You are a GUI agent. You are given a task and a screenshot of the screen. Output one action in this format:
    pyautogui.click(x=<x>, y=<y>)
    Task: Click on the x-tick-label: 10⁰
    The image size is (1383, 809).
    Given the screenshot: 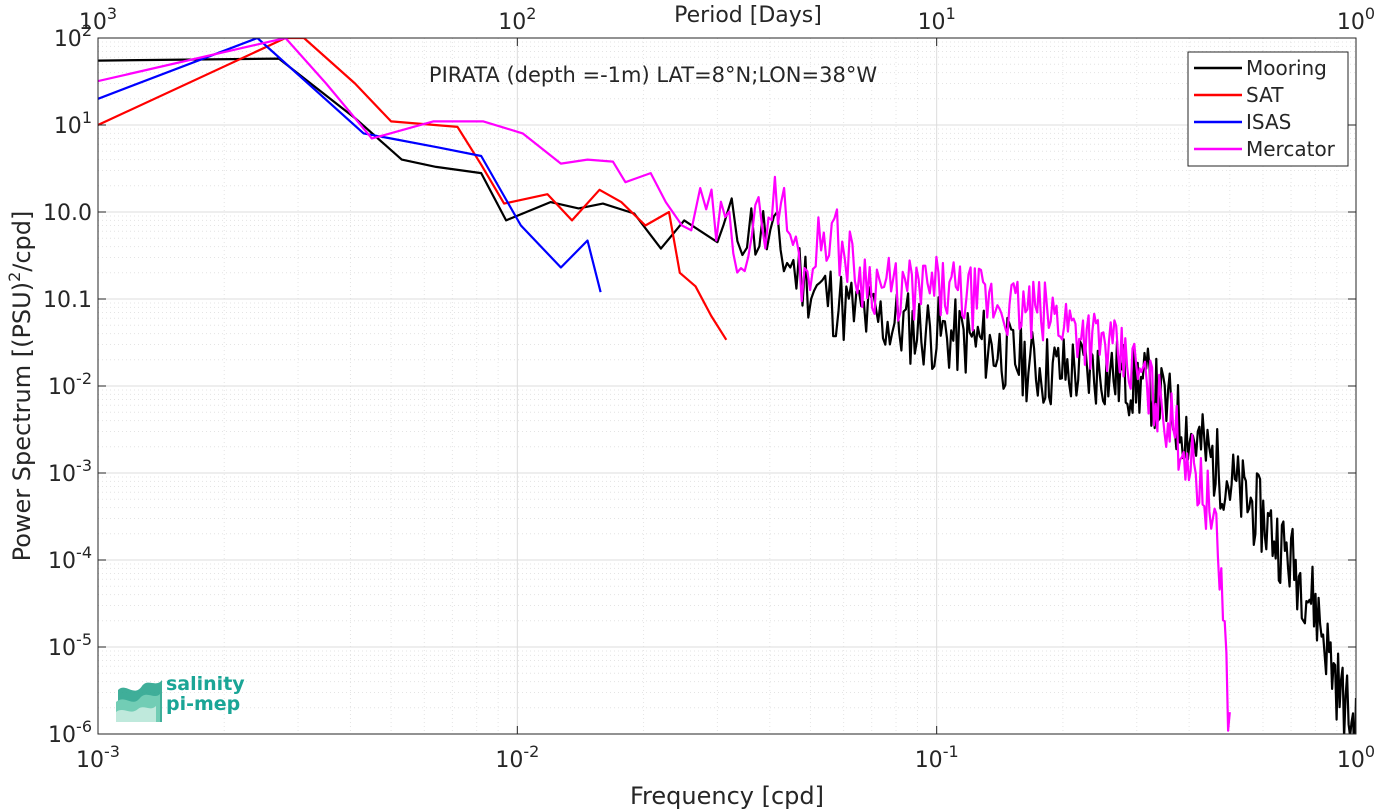 What is the action you would take?
    pyautogui.click(x=1356, y=757)
    